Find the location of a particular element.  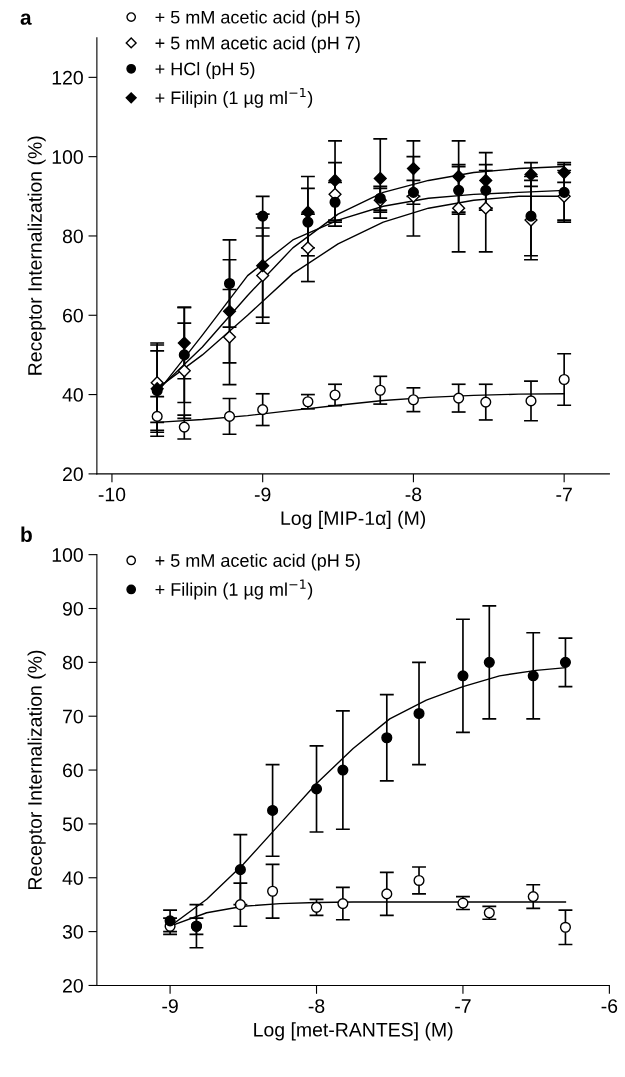

chart-title: a is located at coordinates (26, 19).